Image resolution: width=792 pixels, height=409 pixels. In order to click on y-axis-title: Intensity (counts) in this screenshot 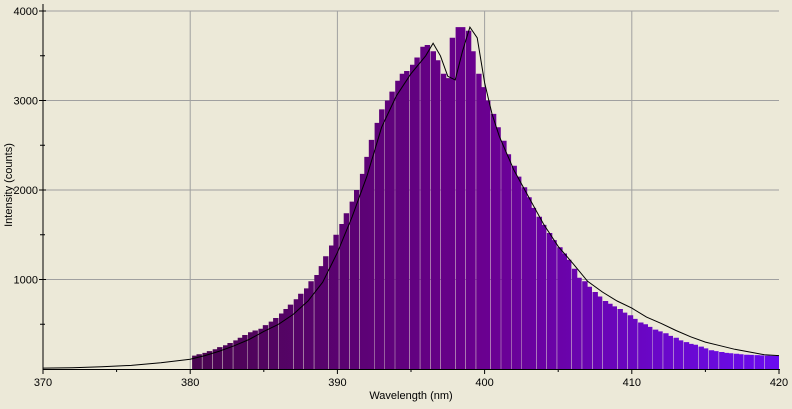, I will do `click(9, 185)`.